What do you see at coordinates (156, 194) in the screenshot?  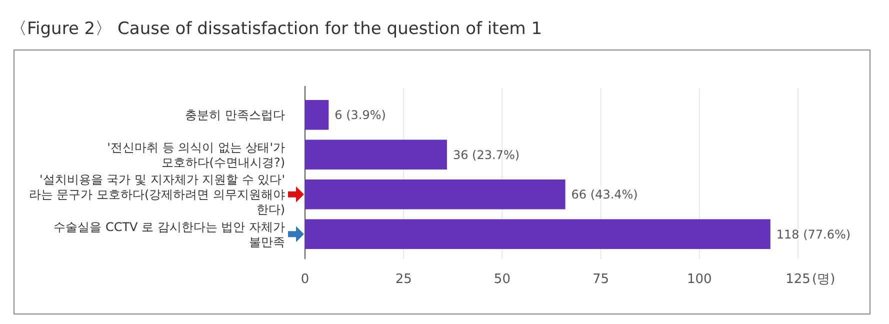 I see `y-tick-label: '설치비용을 국가 및 지자체가 지원할 수 있다' 라는 문구가 모호하다(강제하려면 의무지원해야 한다)` at bounding box center [156, 194].